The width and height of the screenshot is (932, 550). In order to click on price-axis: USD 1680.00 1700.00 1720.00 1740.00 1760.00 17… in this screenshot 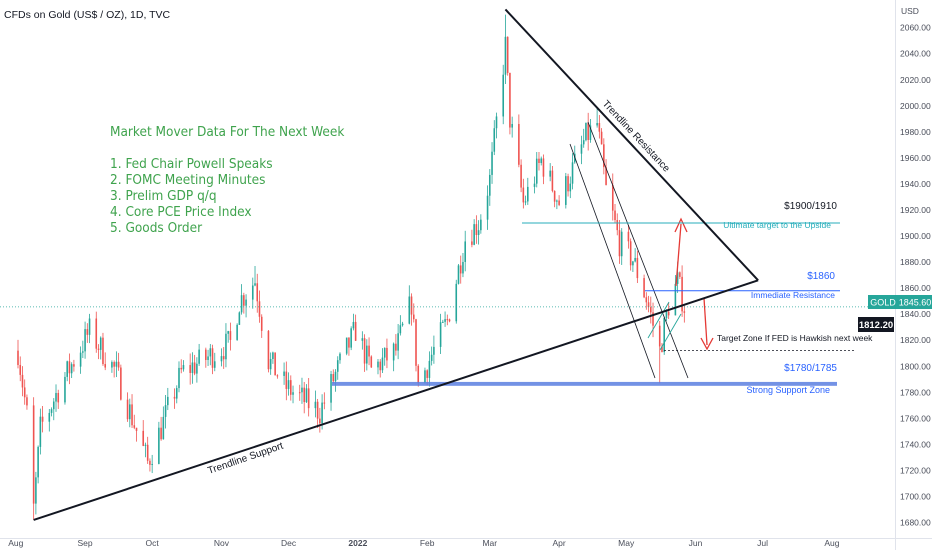, I will do `click(913, 275)`.